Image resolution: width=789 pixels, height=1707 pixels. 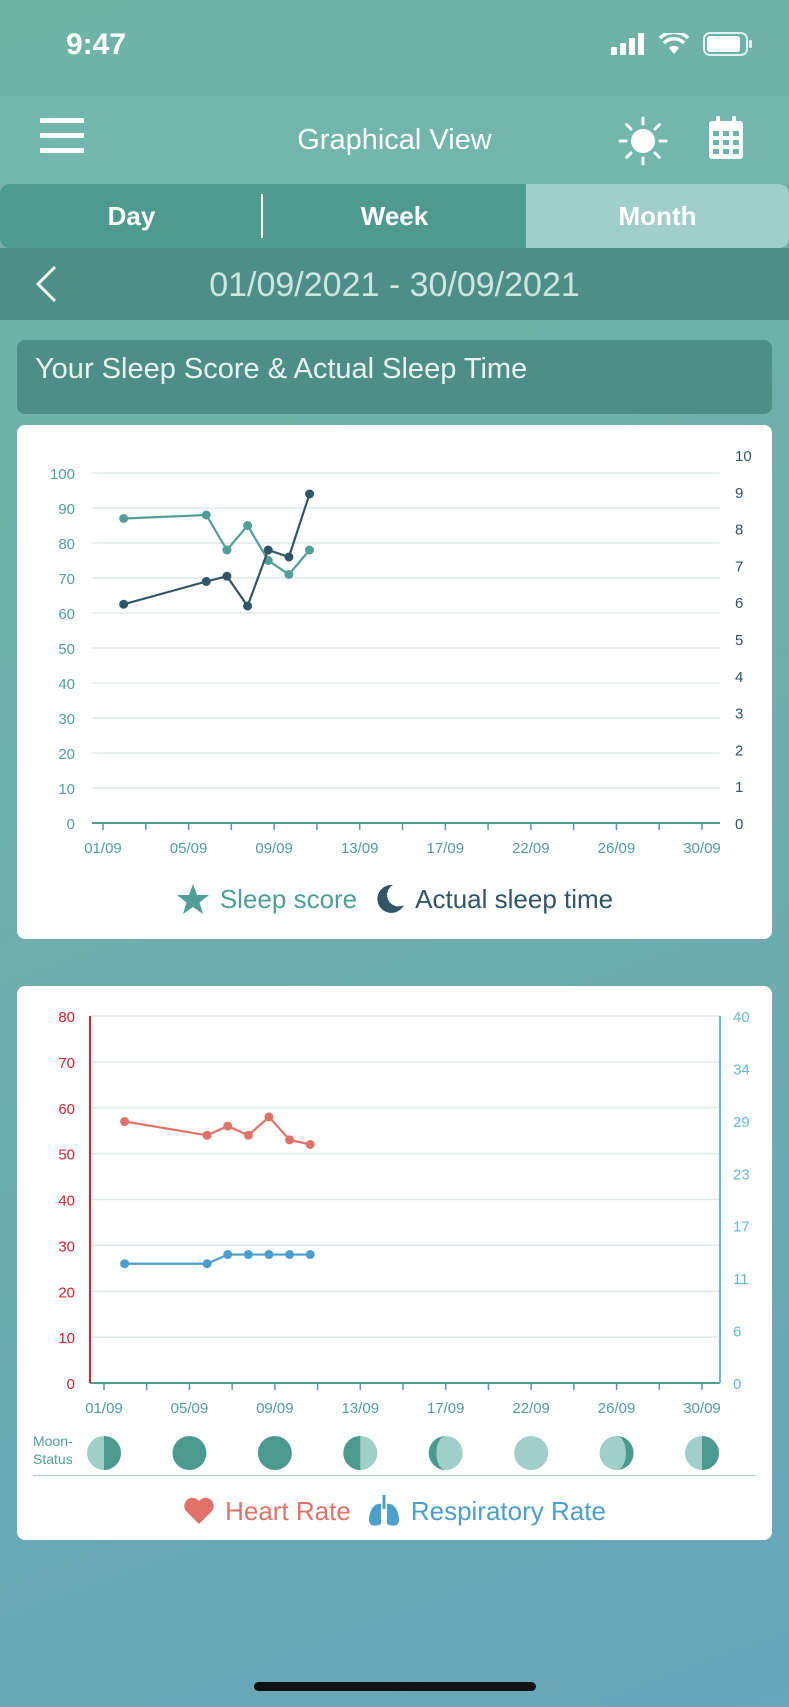 I want to click on menu-icon, so click(x=62, y=138).